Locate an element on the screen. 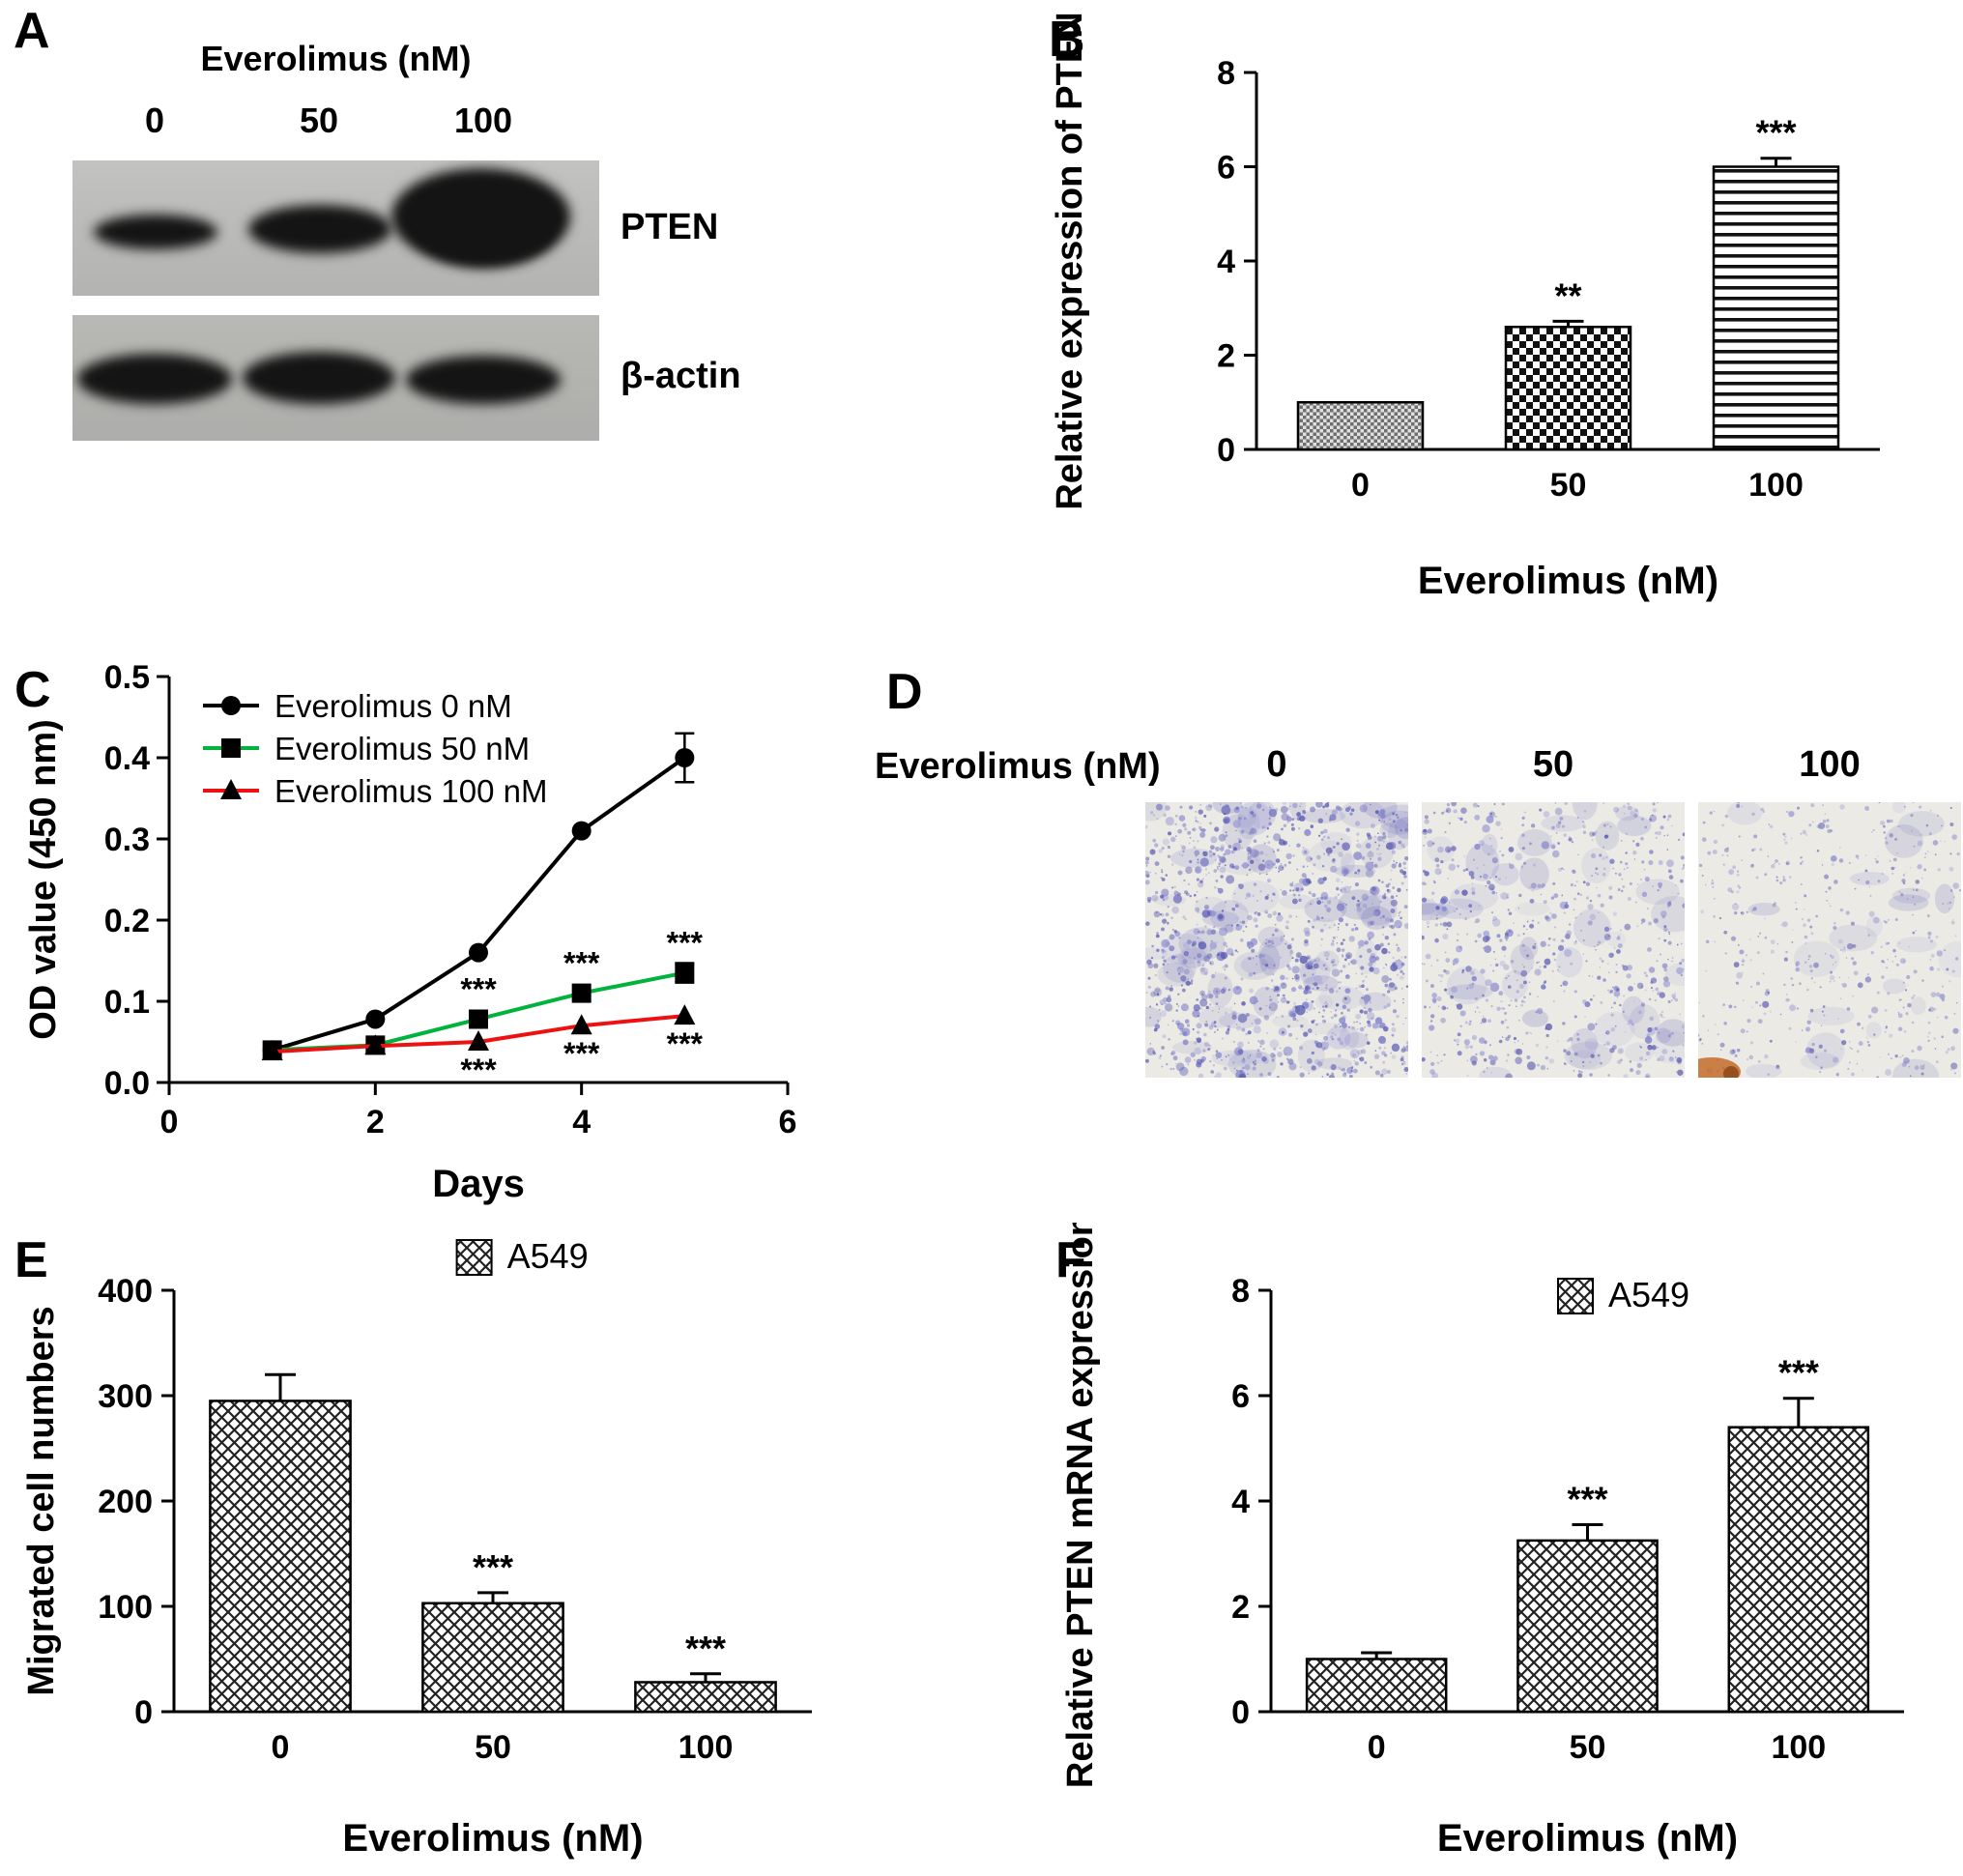  x-axis-label: Everolimus (nM) is located at coordinates (1587, 1839).